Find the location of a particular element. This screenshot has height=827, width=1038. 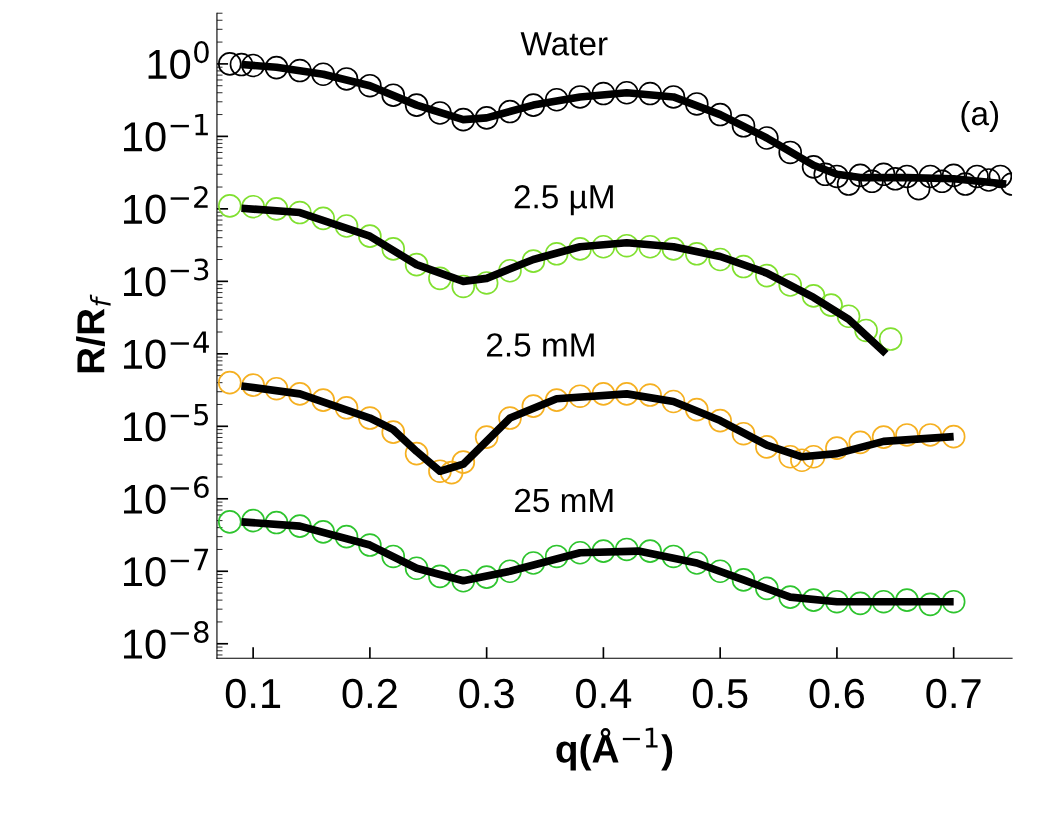

y-tick-label: 10$^{0}$ is located at coordinates (178, 60).